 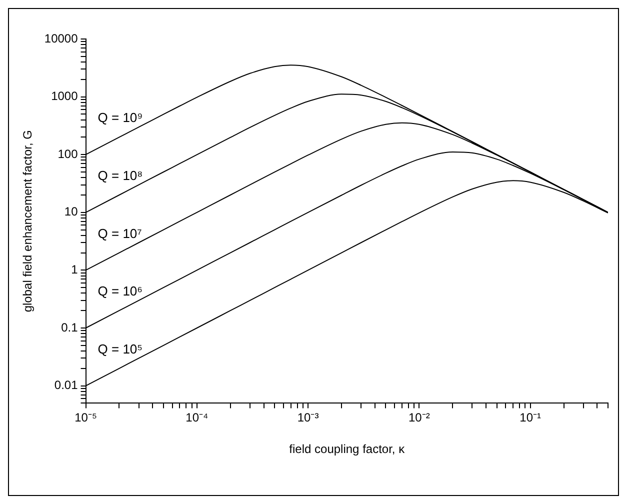 I want to click on y-tick-label: 0.01, so click(x=66, y=385).